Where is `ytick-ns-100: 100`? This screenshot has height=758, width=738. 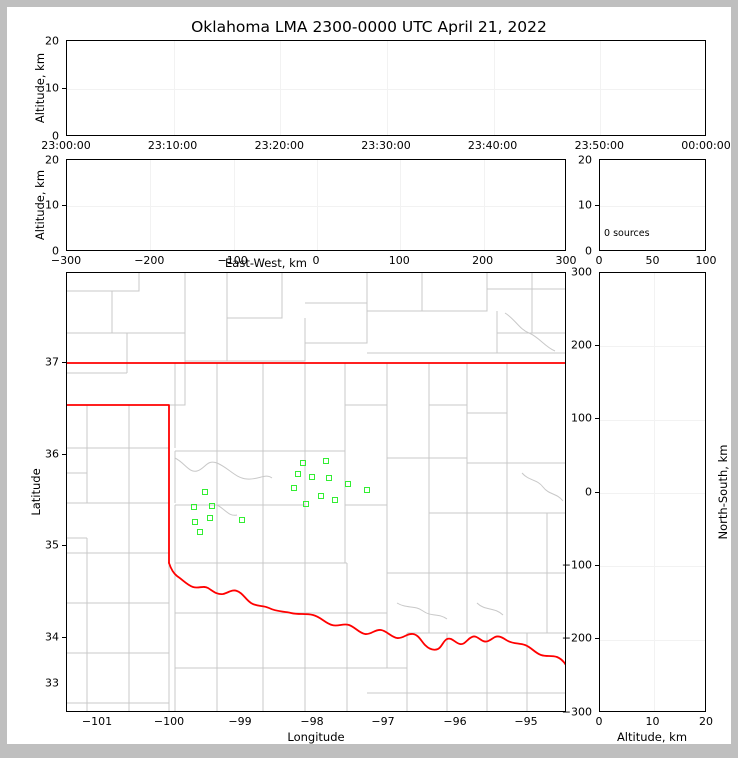 ytick-ns-100: 100 is located at coordinates (581, 418).